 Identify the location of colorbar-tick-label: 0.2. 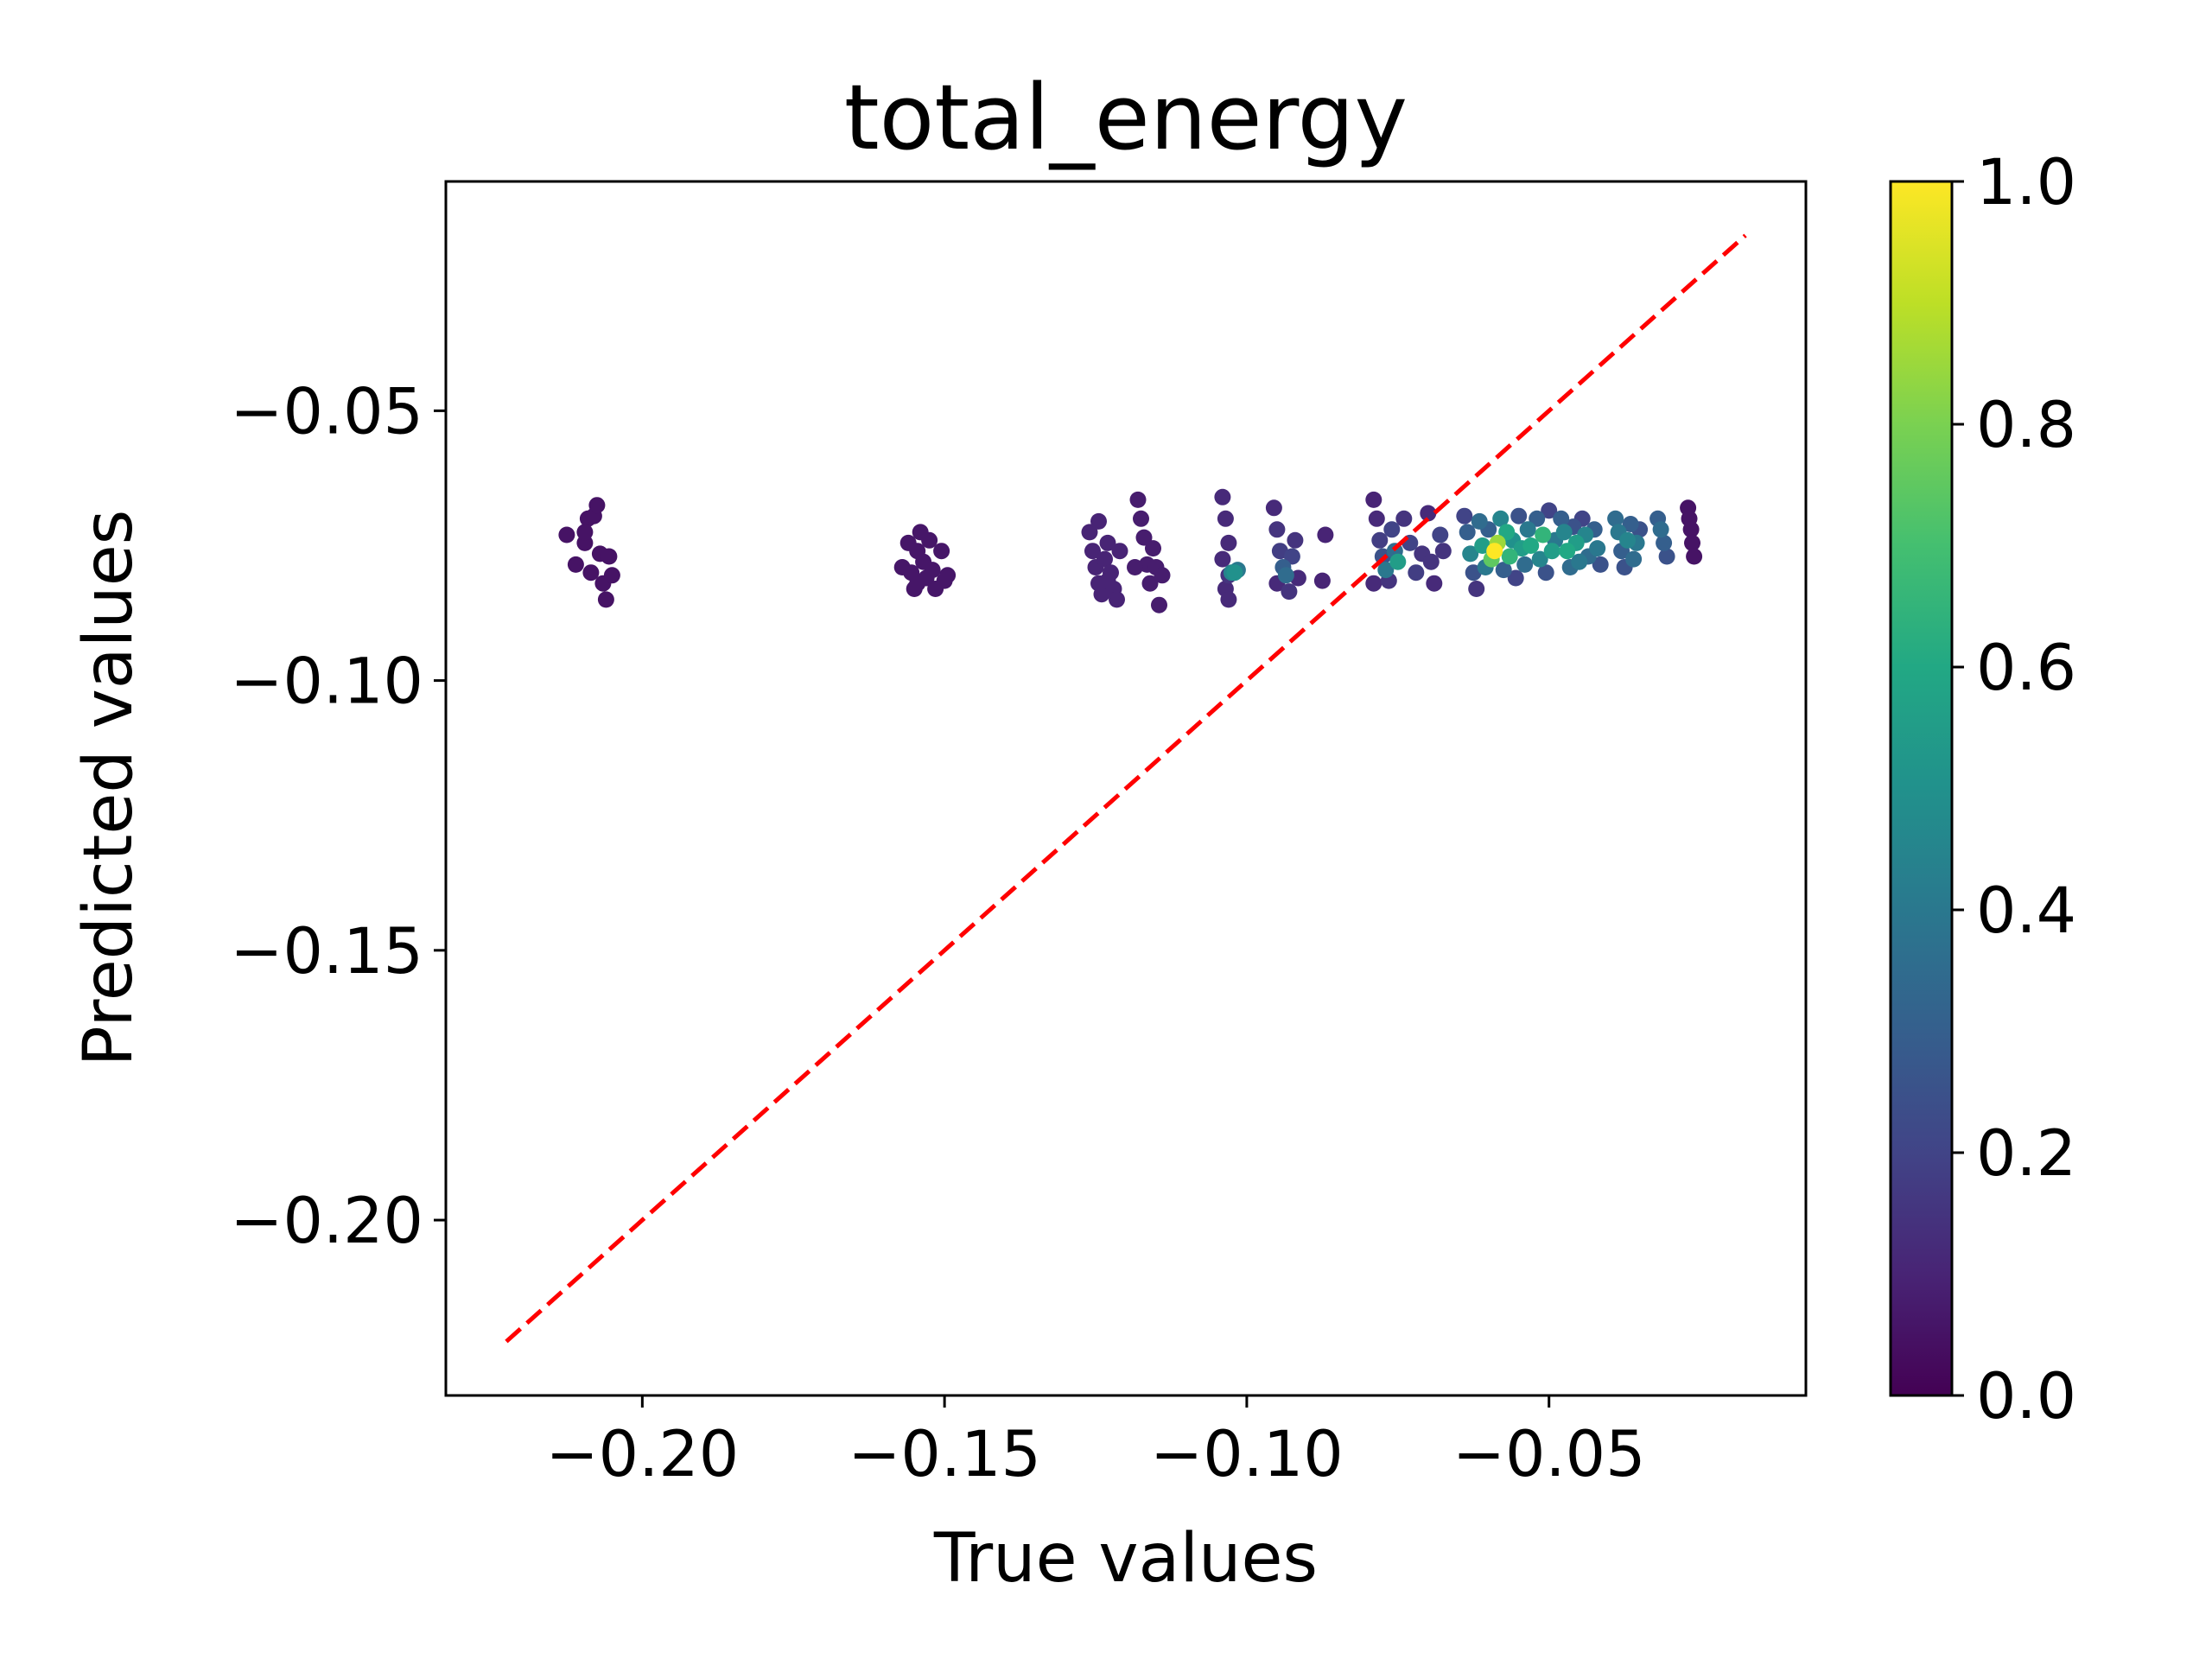
(2026, 1154).